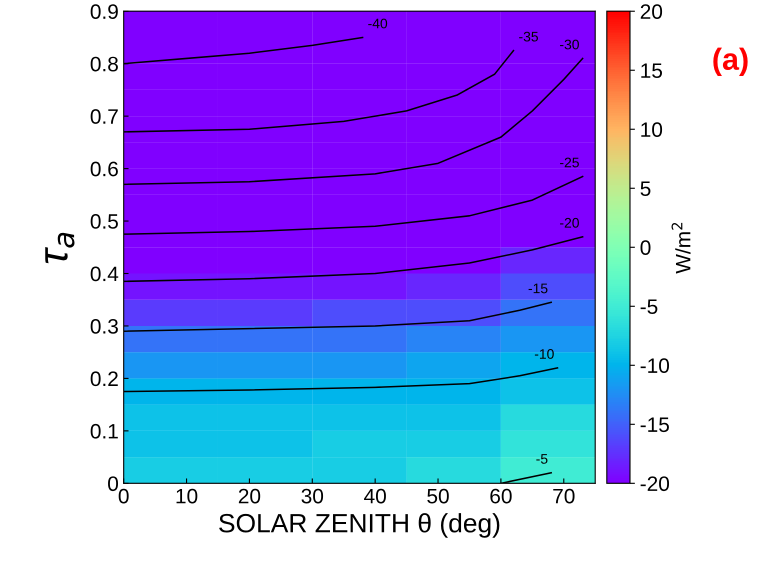 The height and width of the screenshot is (562, 773). What do you see at coordinates (104, 221) in the screenshot?
I see `y-tick-label: 0.5` at bounding box center [104, 221].